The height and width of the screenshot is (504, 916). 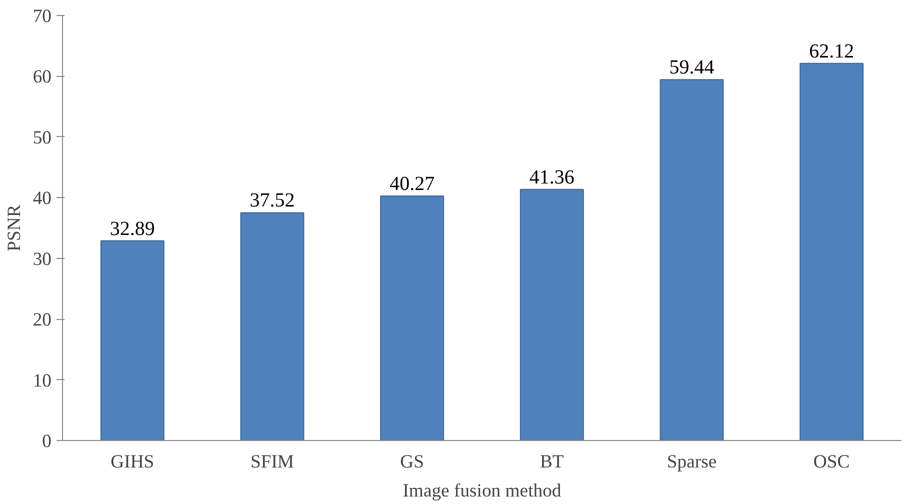 What do you see at coordinates (42, 199) in the screenshot?
I see `y-tick-label: 40` at bounding box center [42, 199].